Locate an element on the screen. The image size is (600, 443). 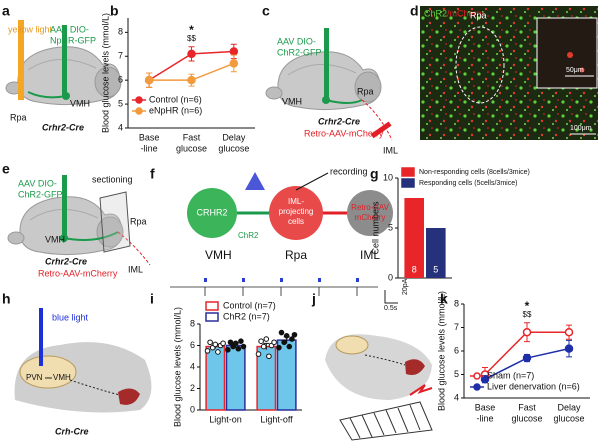
scale-bar is located at coordinates (391, 297).